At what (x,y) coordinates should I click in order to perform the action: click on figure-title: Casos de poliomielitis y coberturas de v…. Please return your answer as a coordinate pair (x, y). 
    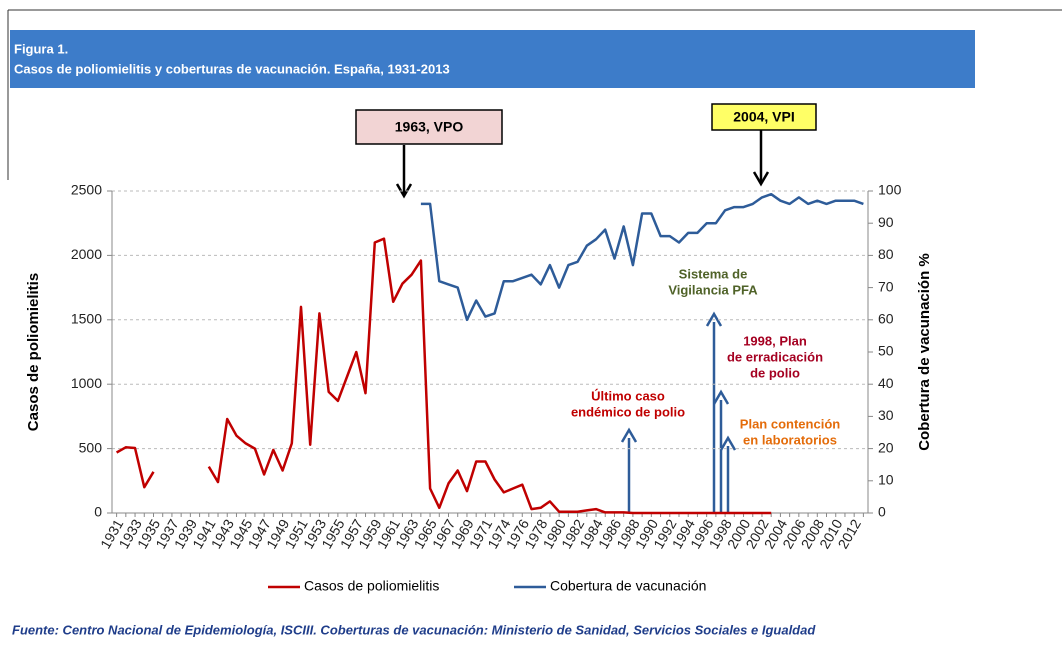
    Looking at the image, I should click on (232, 68).